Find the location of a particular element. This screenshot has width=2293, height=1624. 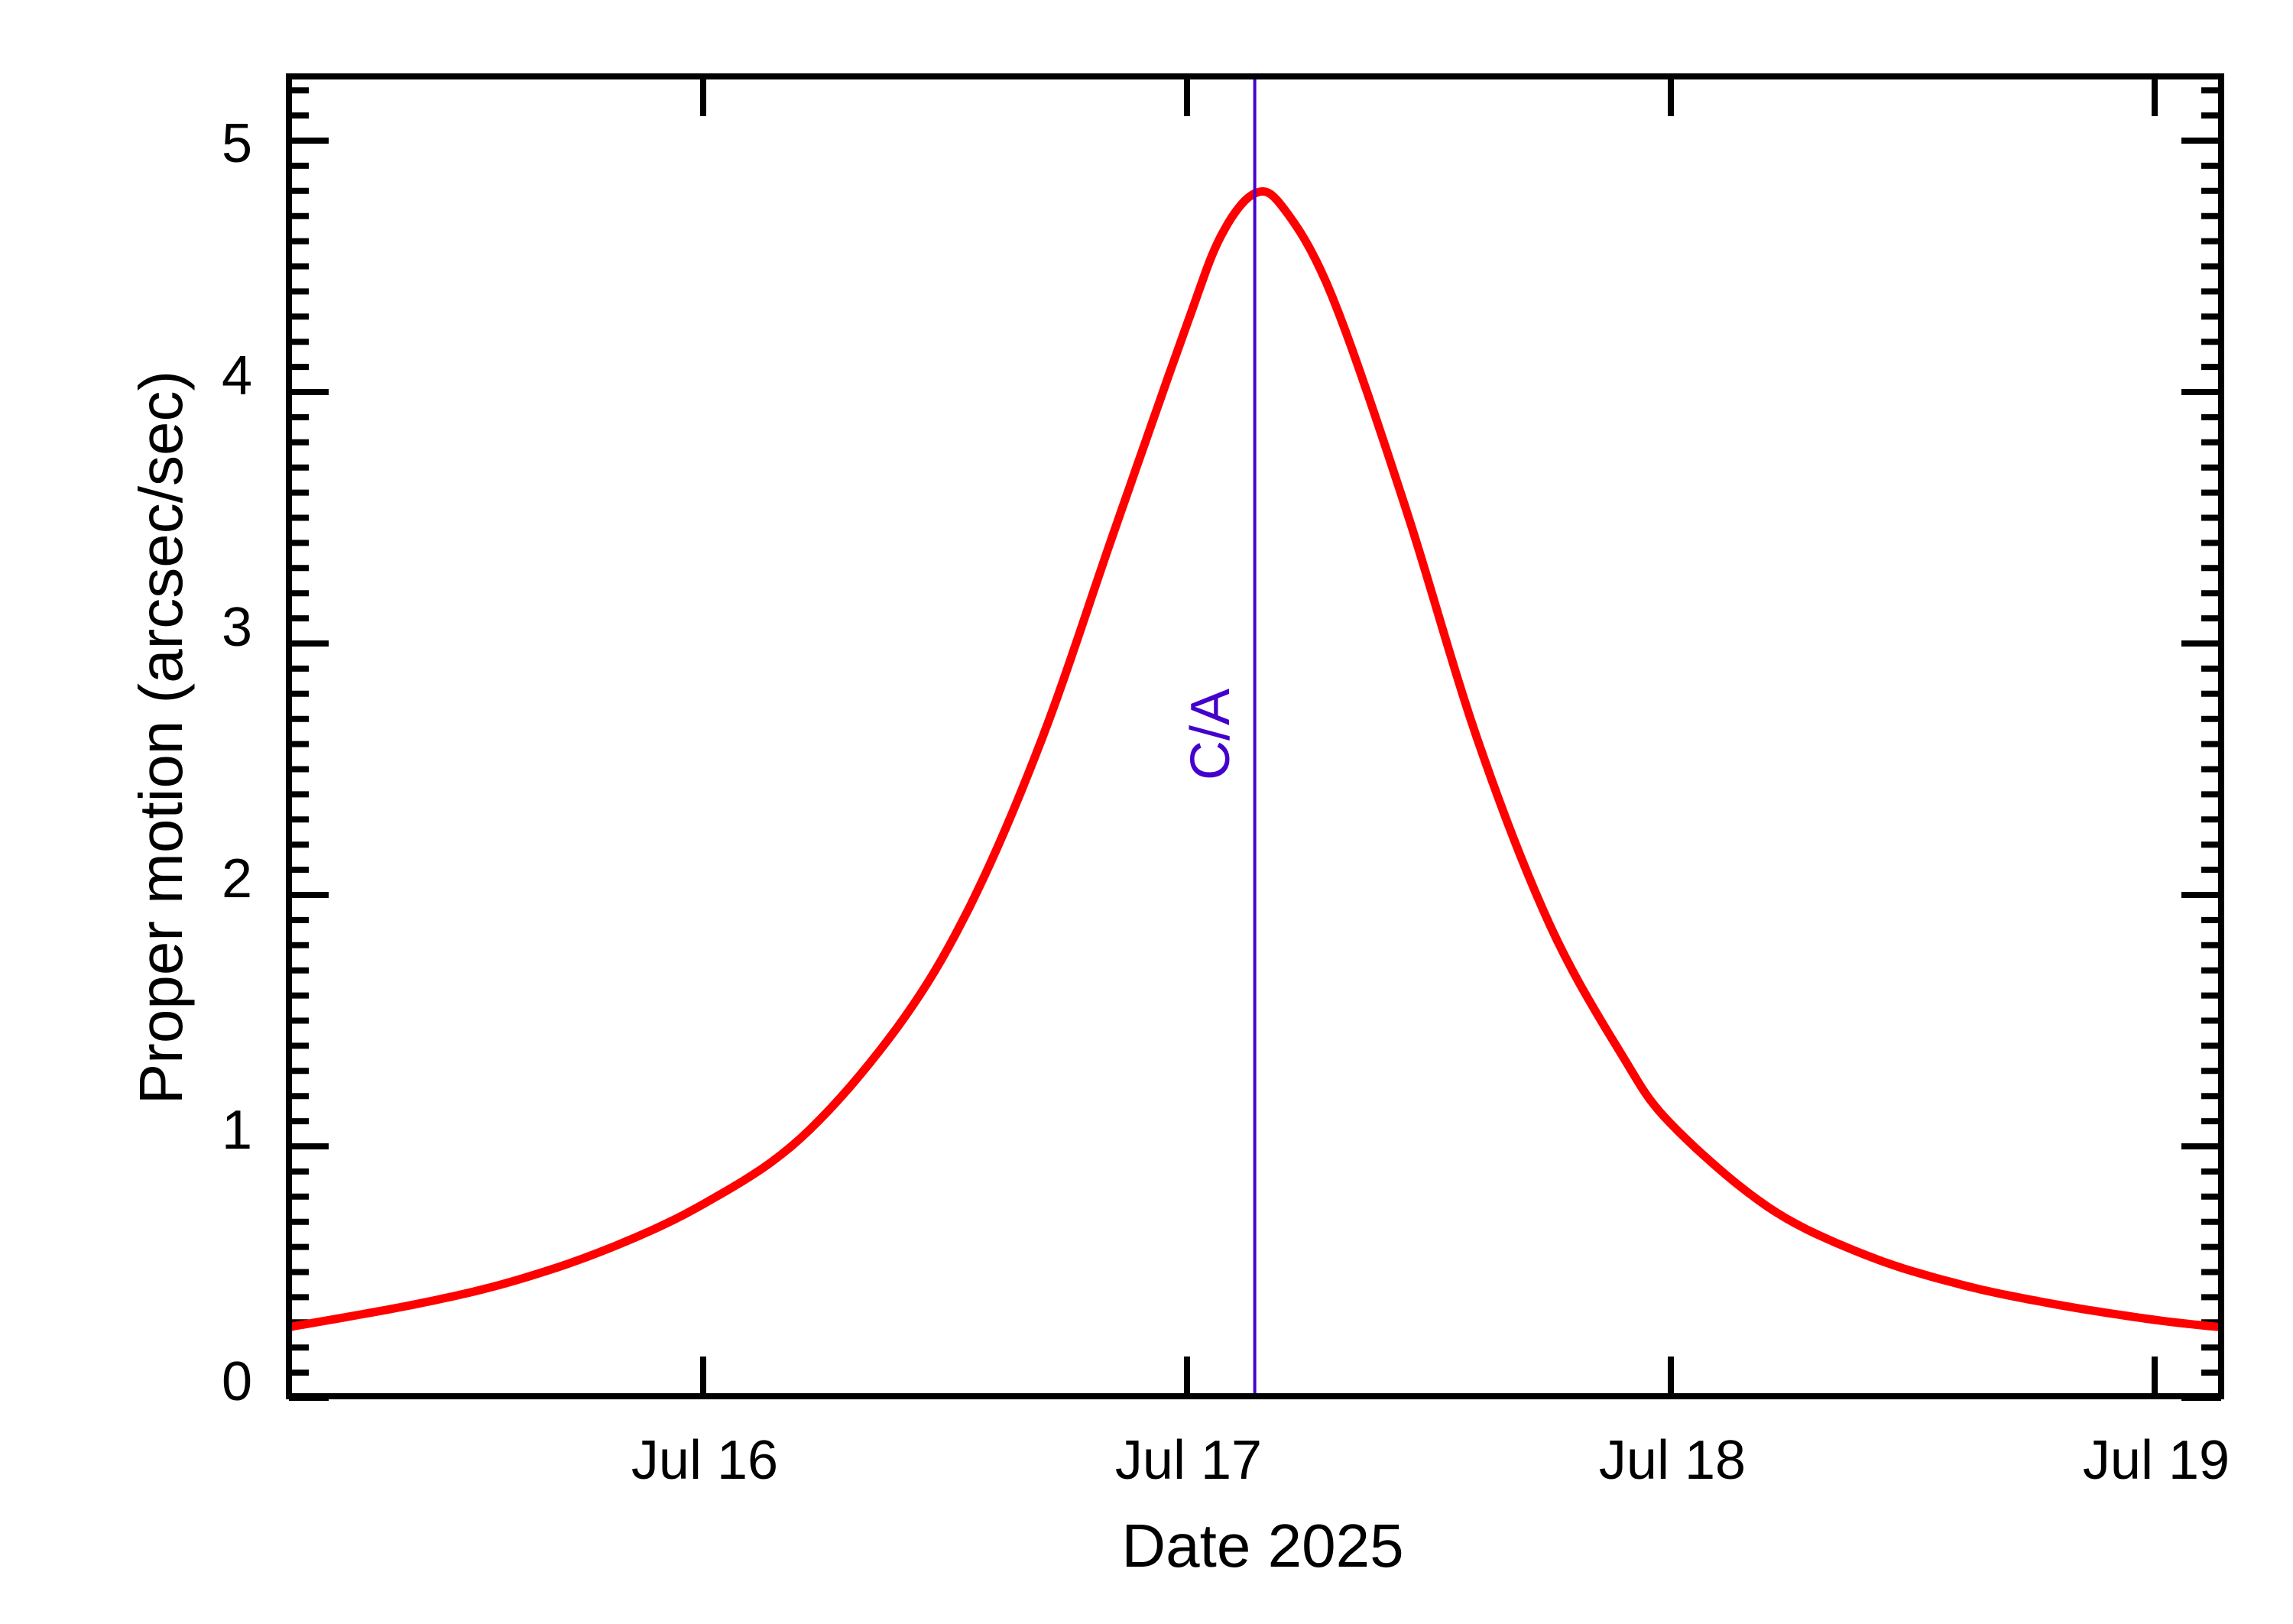

closest-approach-label: C/A is located at coordinates (1211, 734).